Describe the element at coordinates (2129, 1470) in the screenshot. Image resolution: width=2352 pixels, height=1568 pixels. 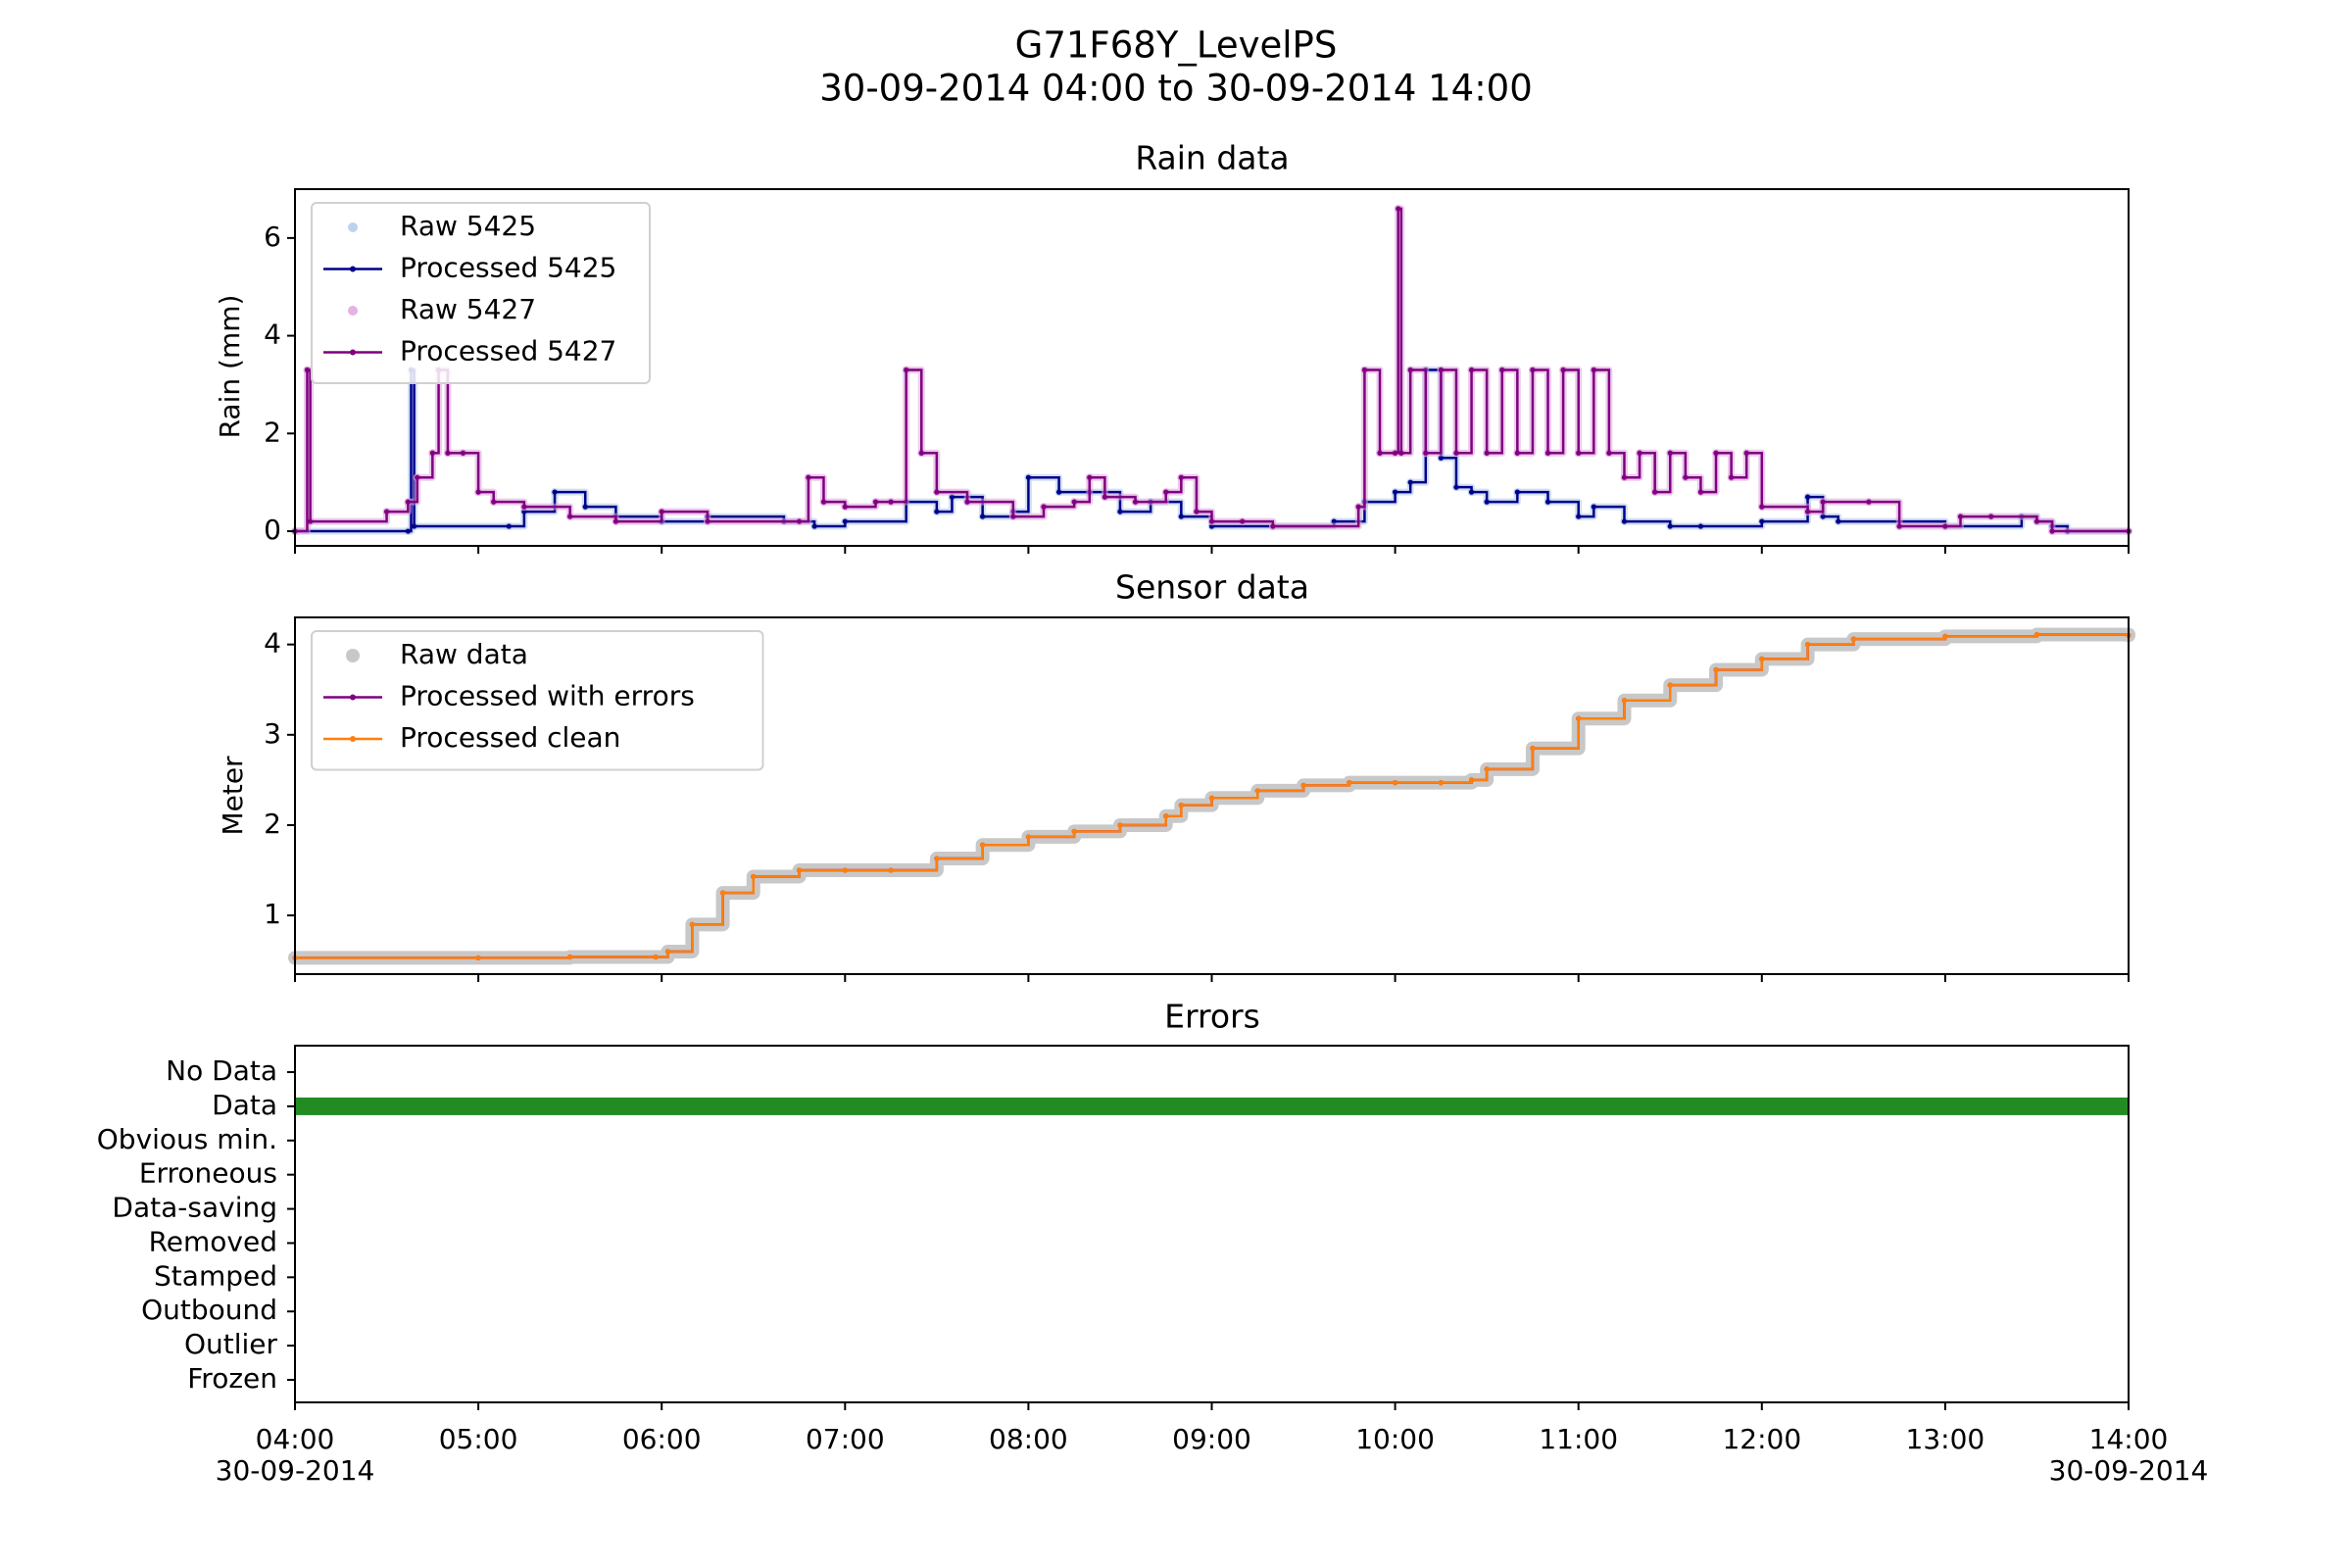
I see `x-last-date-label: 30-09-2014` at that location.